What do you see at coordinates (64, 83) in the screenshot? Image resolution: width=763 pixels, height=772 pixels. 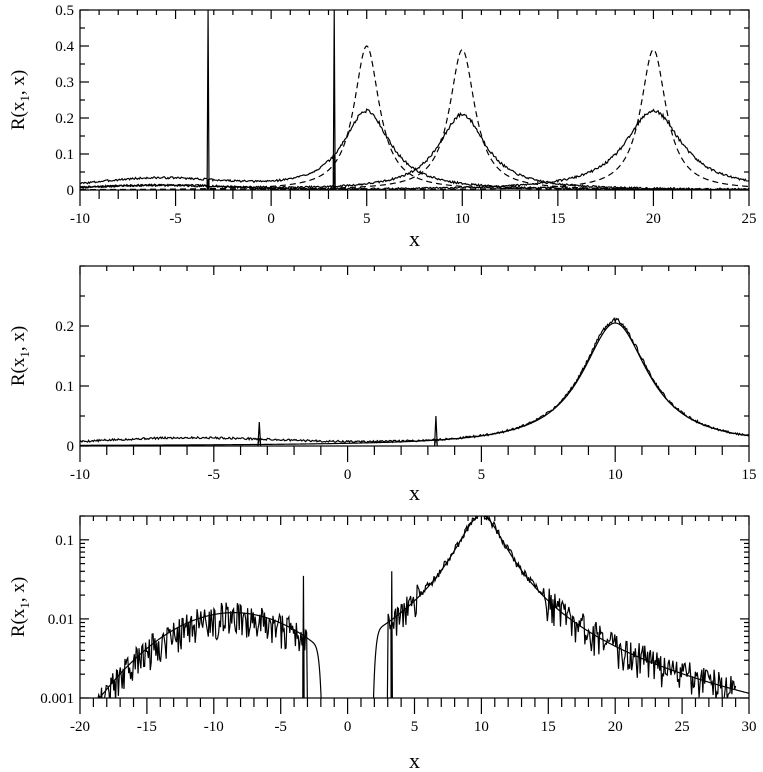 I see `y-tick-label: 0.3` at bounding box center [64, 83].